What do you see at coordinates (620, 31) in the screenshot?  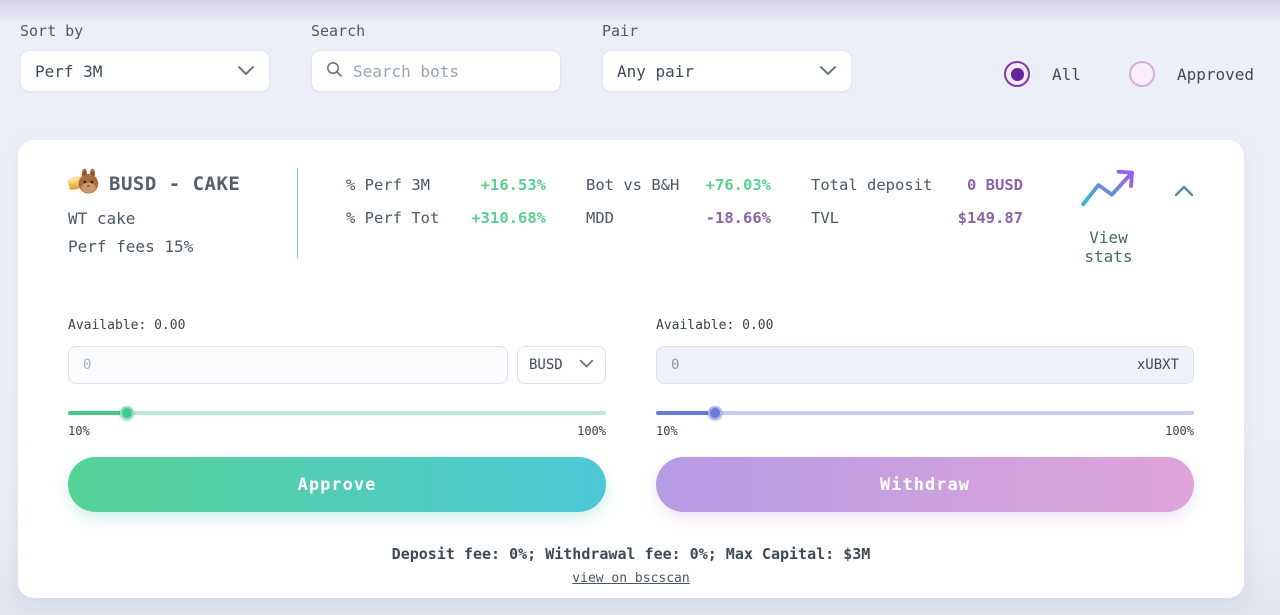 I see `pair-label: Pair` at bounding box center [620, 31].